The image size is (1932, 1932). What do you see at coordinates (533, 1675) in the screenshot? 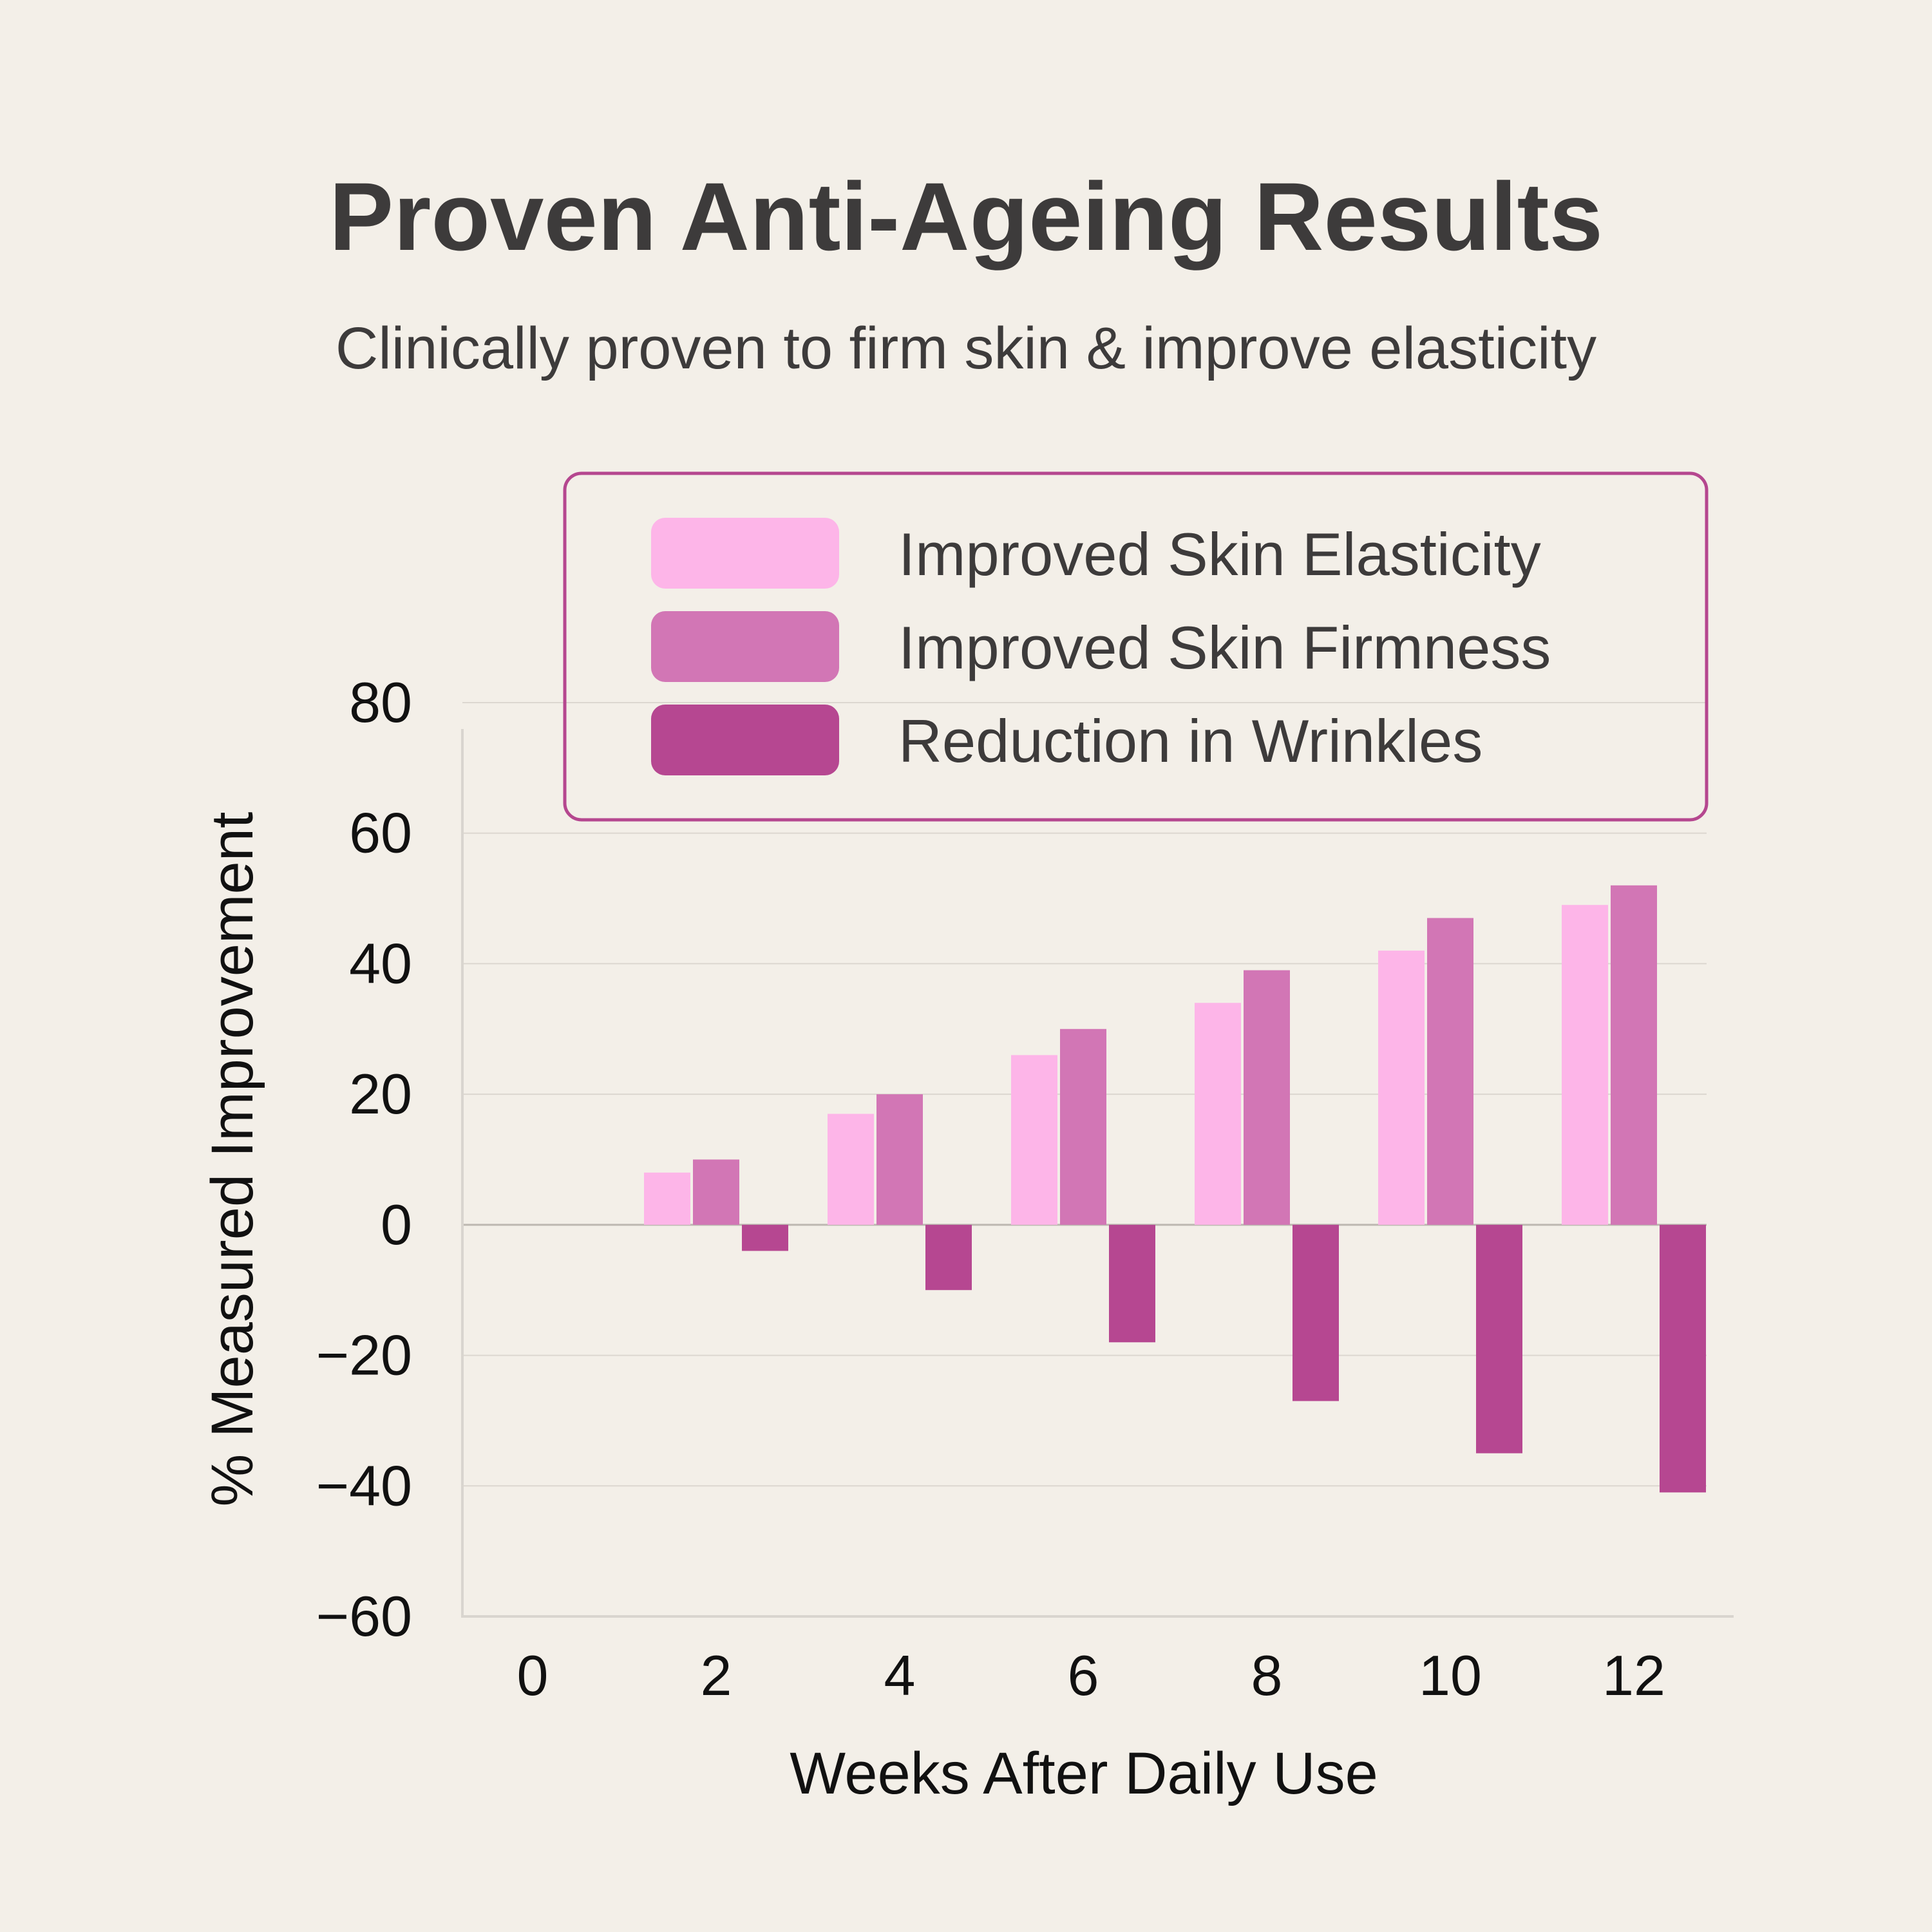
I see `x-tick-label: 0` at bounding box center [533, 1675].